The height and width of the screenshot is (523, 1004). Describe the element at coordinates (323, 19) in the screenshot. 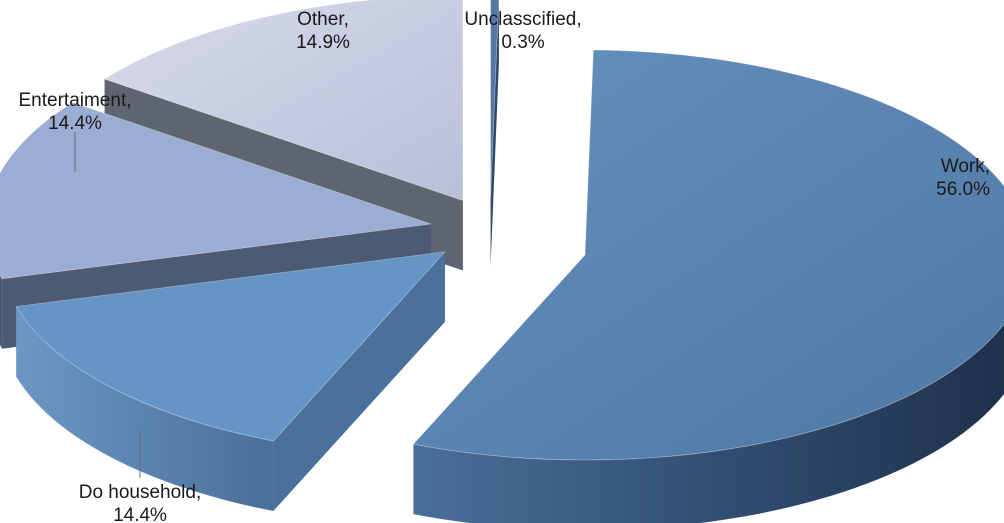

I see `label-name: Other,` at that location.